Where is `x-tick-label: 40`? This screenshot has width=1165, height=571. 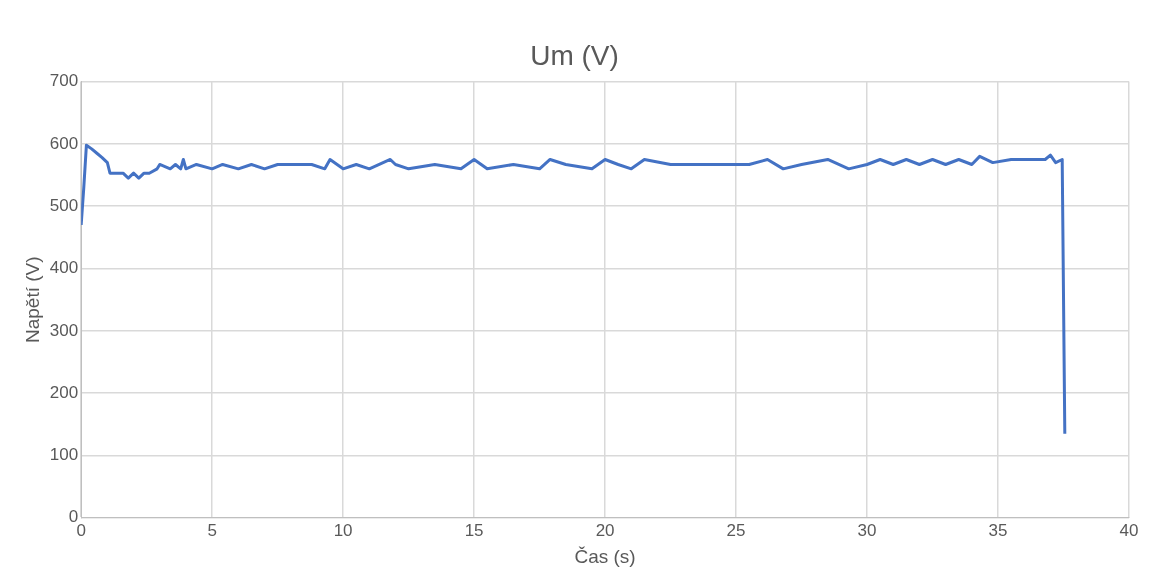
x-tick-label: 40 is located at coordinates (1129, 530).